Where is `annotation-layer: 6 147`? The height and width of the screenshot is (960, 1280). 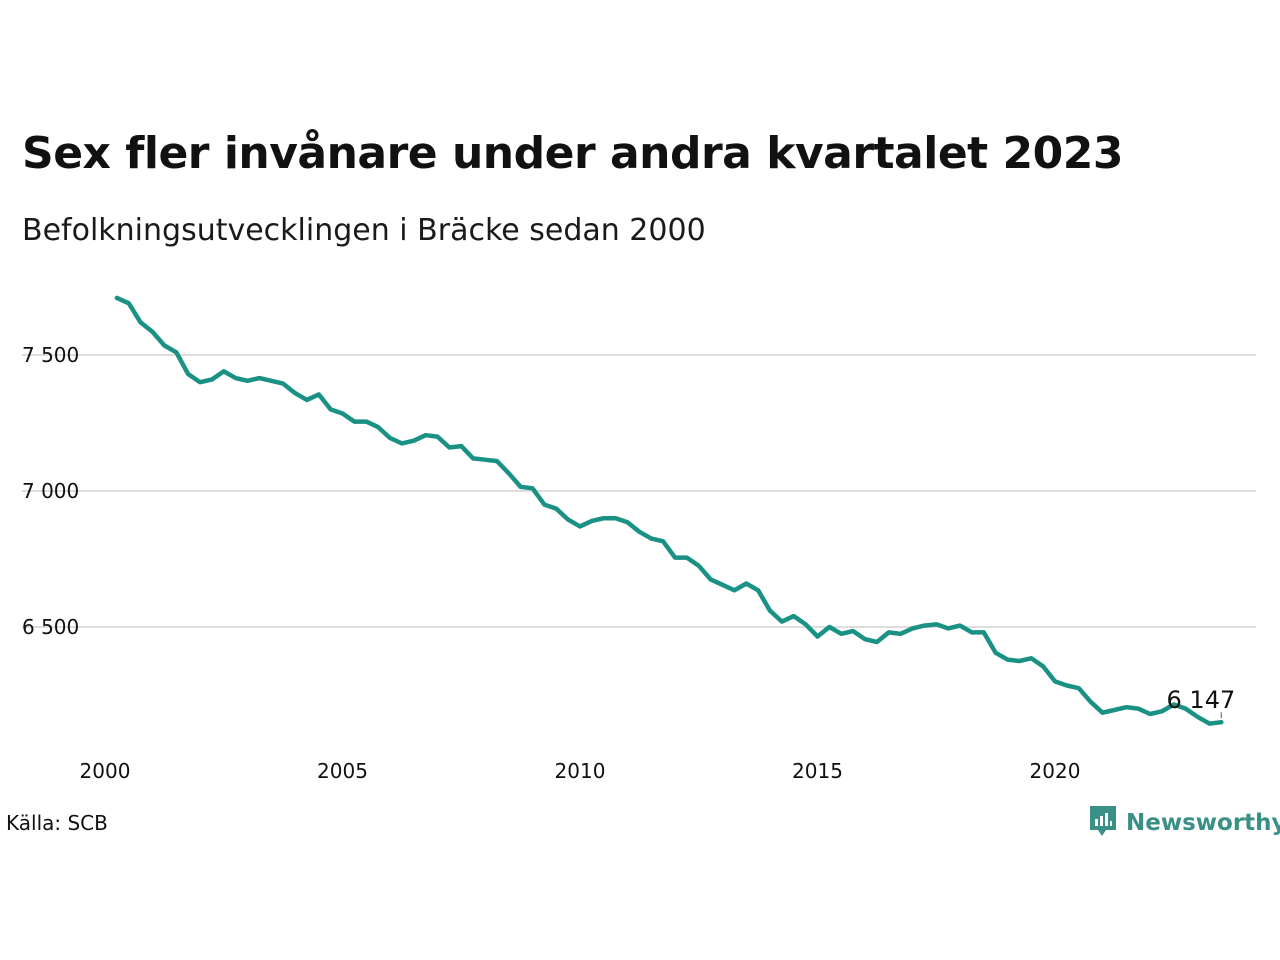 annotation-layer: 6 147 is located at coordinates (1201, 702).